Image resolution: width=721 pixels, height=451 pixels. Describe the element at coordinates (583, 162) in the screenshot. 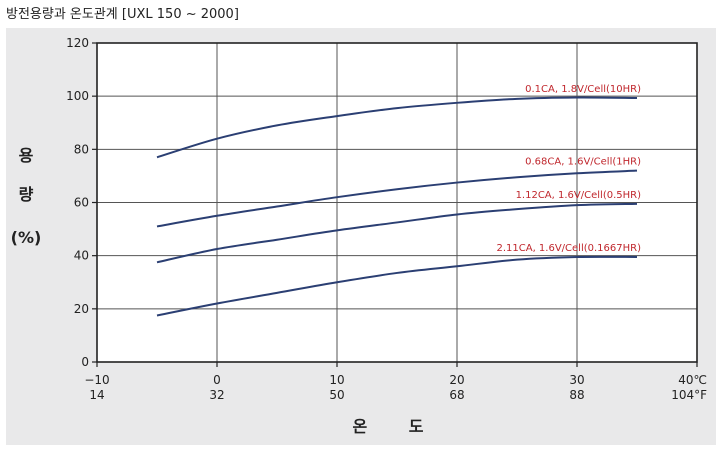

I see `series-label: 0.68CA, 1.6V/Cell(1HR)` at that location.